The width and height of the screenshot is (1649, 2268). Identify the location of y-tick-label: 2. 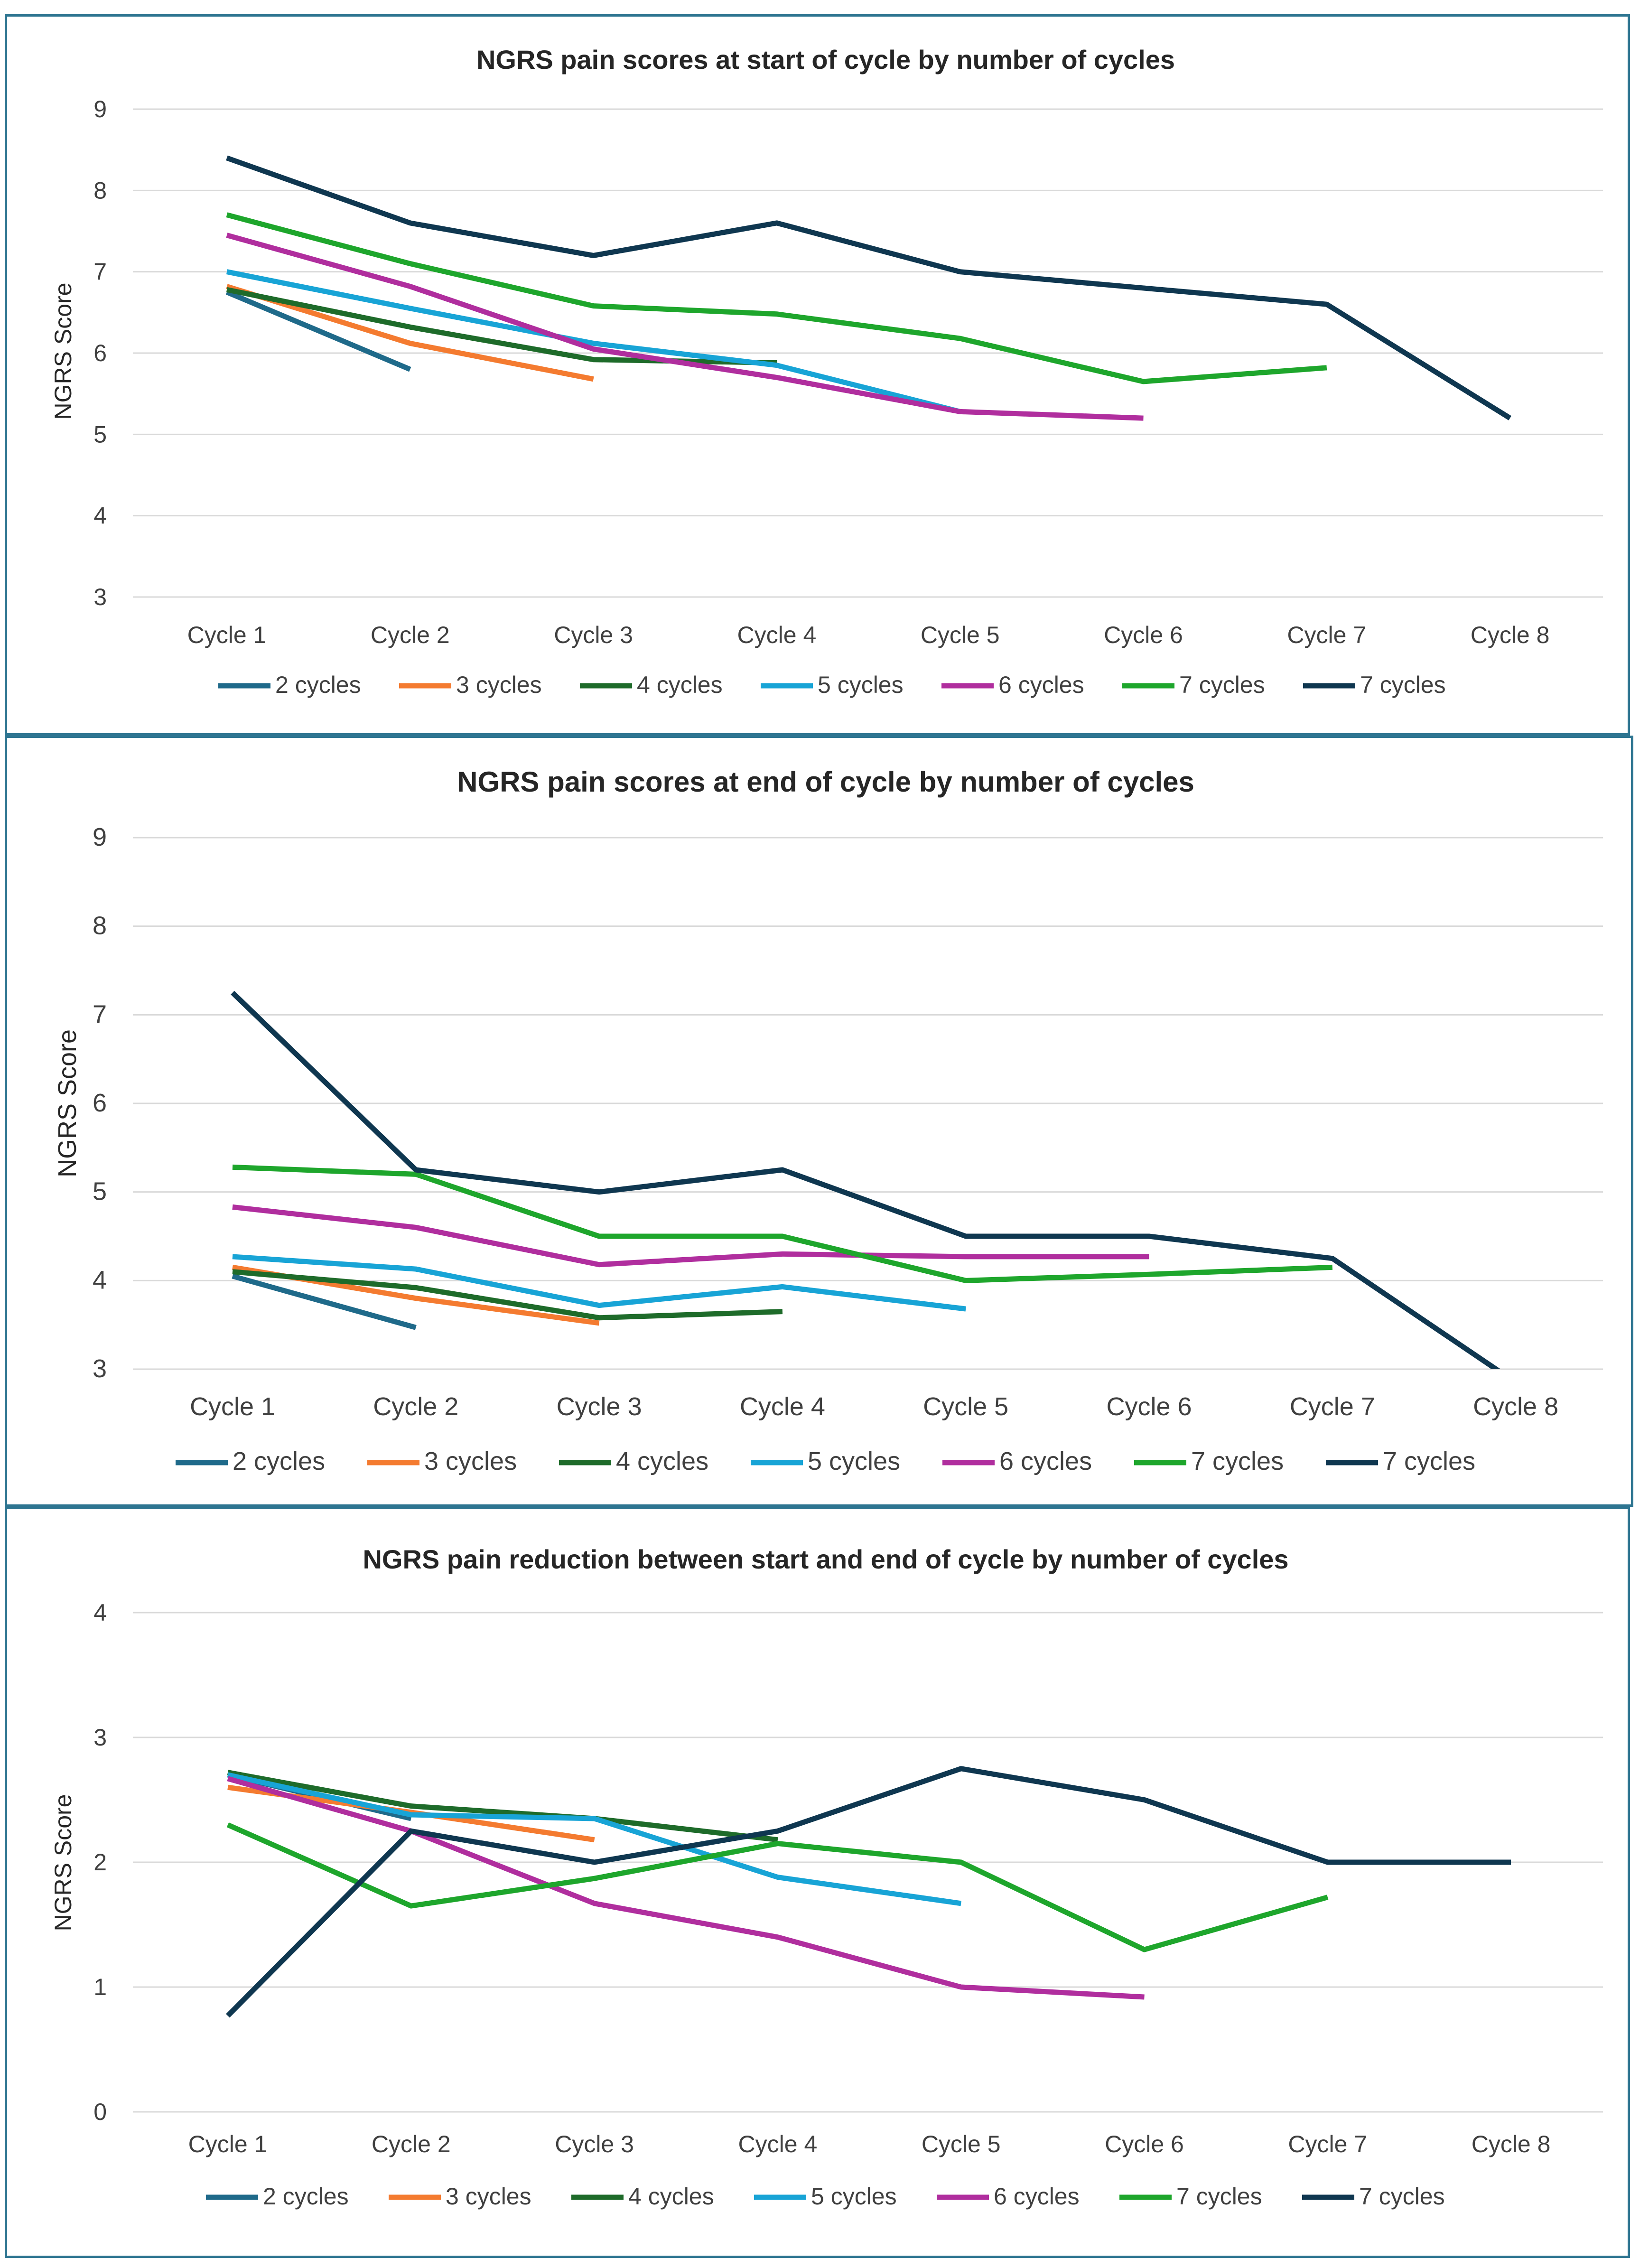
(100, 1862).